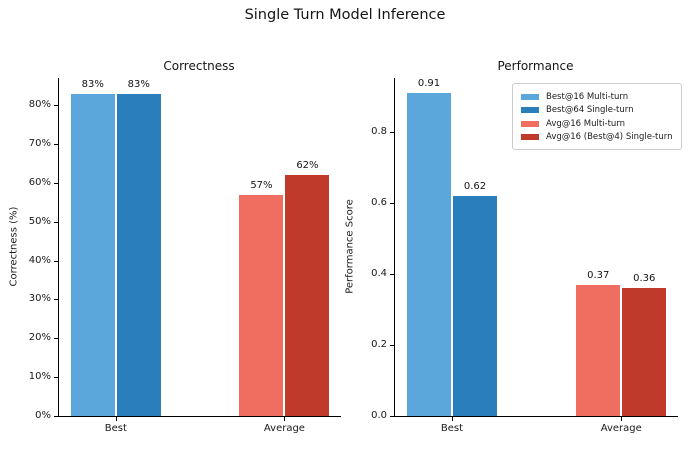 Image resolution: width=690 pixels, height=459 pixels. I want to click on bar-value-label: 57%, so click(261, 185).